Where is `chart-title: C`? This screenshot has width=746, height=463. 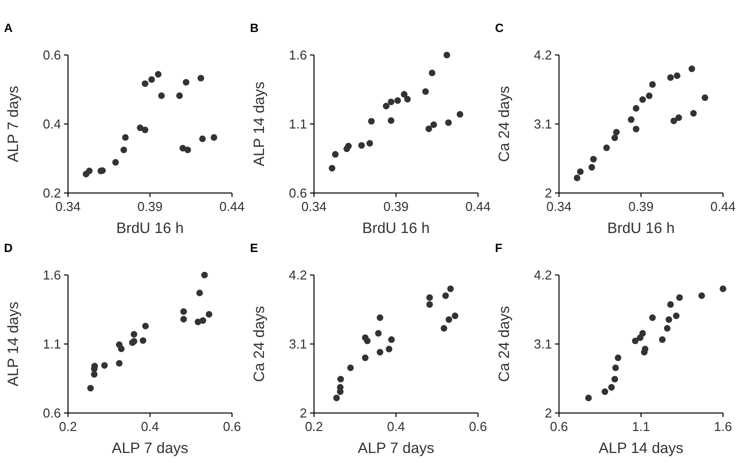 chart-title: C is located at coordinates (499, 28).